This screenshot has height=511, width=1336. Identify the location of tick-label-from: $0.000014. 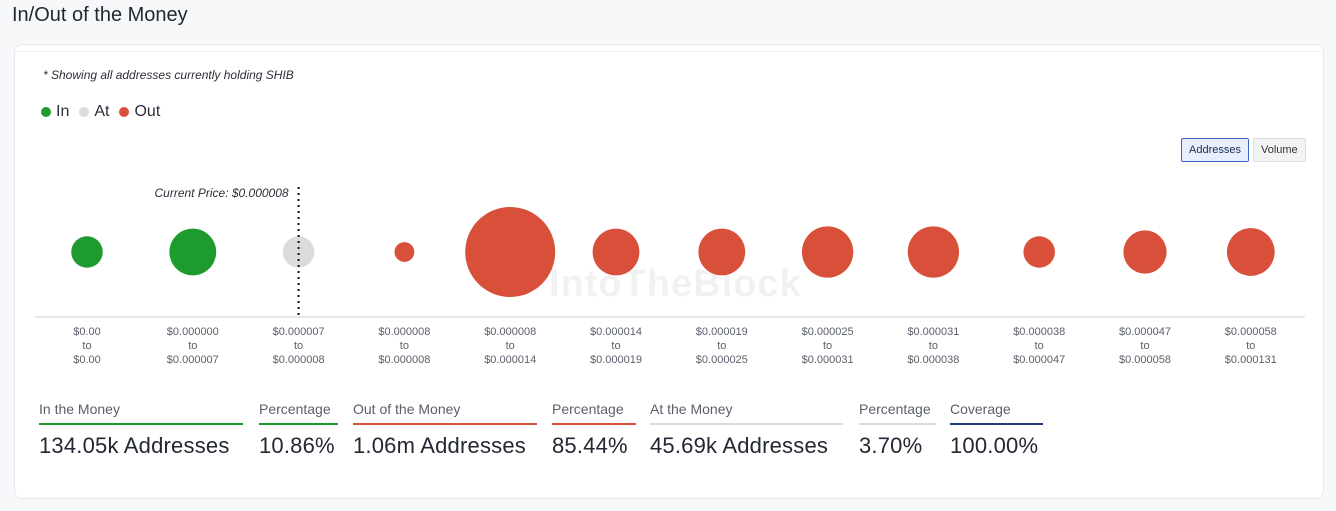
(616, 332).